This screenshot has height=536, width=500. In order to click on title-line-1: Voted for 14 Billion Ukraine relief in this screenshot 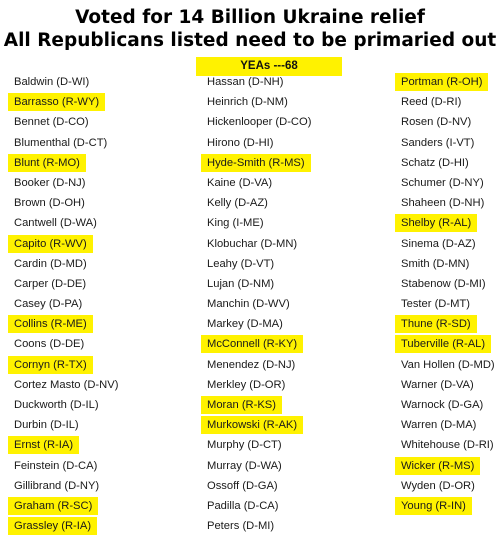, I will do `click(250, 17)`.